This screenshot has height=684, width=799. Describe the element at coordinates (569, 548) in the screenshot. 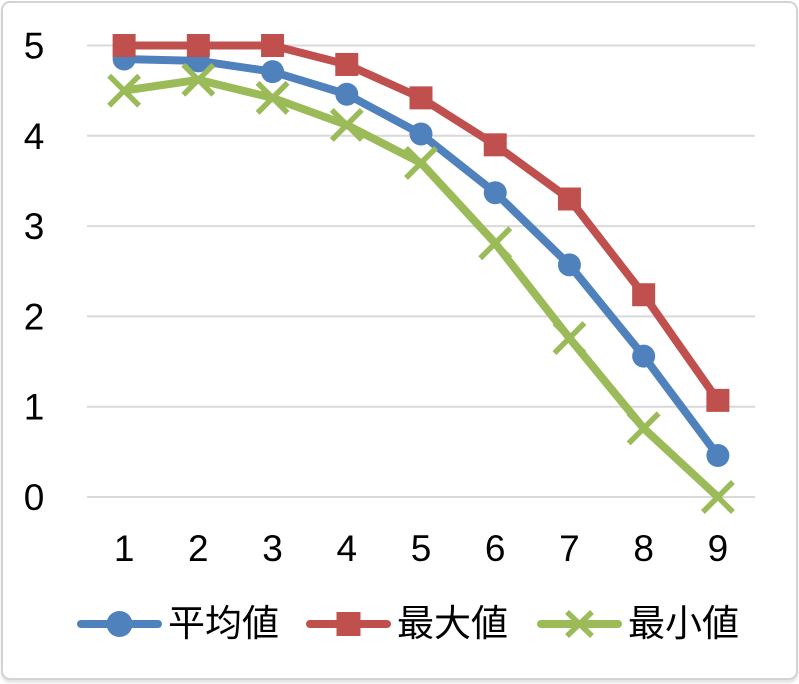

I see `x-tick-label: 7` at that location.